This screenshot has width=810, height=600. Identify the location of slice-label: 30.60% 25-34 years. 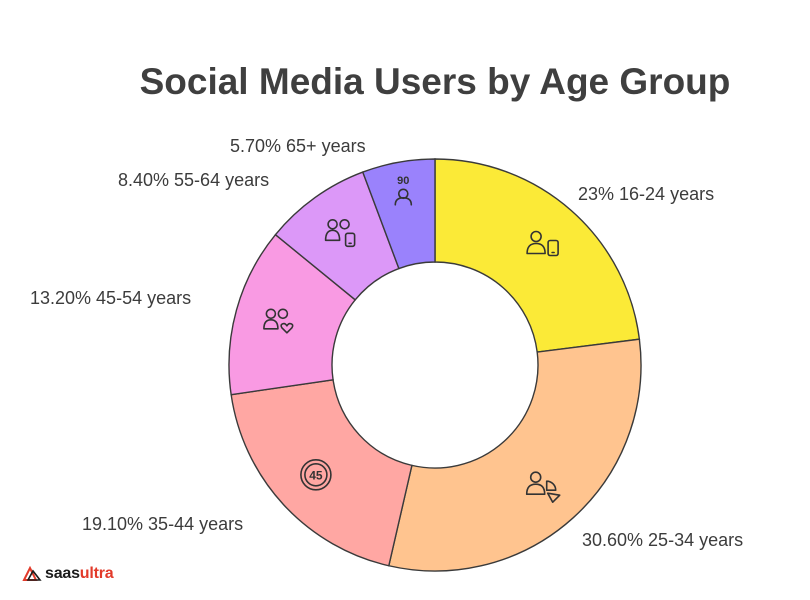
(662, 540).